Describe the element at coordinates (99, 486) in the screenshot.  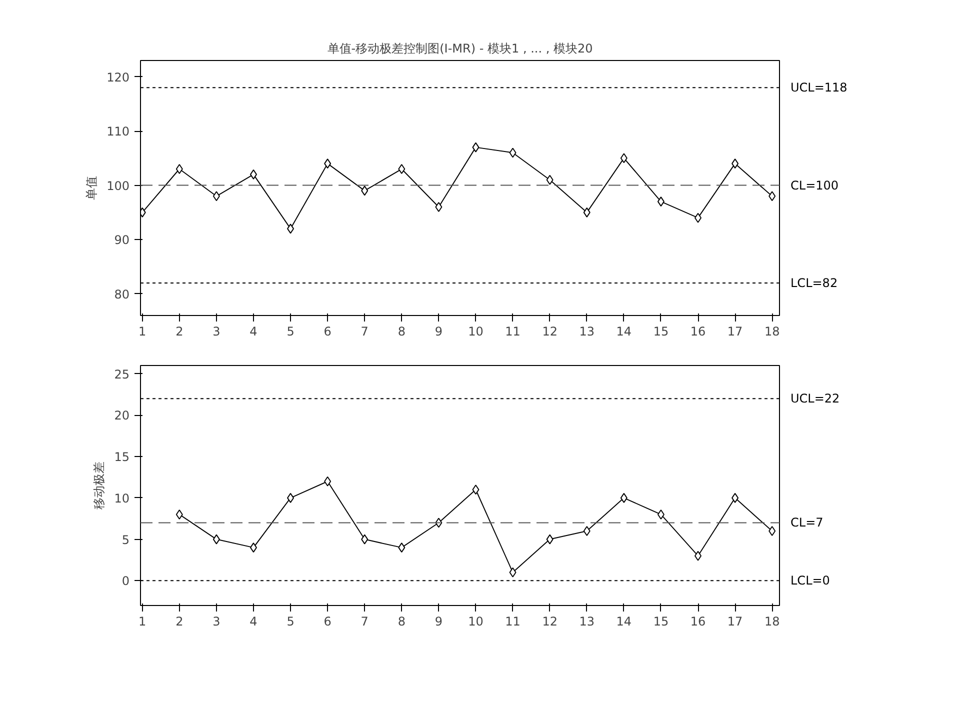
I see `y-axis-title: 移动极差` at that location.